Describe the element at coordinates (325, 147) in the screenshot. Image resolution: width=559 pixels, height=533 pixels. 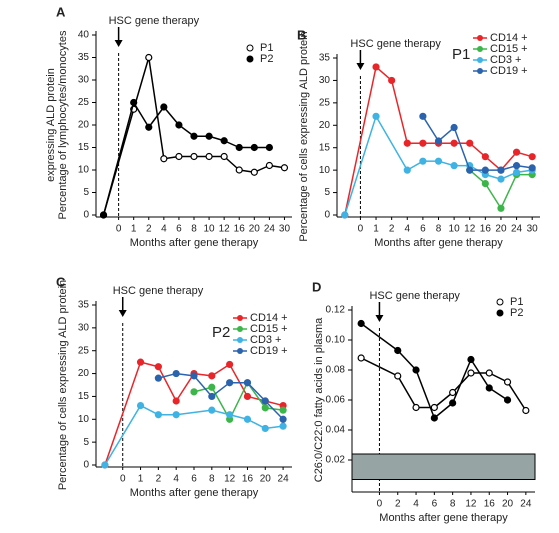
I see `y-tick-label: 15` at that location.